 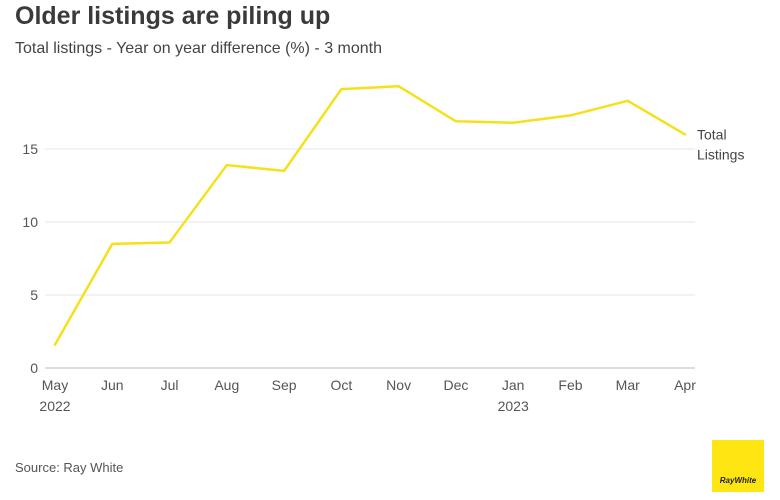 I want to click on logo-text: RayWhite, so click(x=738, y=480).